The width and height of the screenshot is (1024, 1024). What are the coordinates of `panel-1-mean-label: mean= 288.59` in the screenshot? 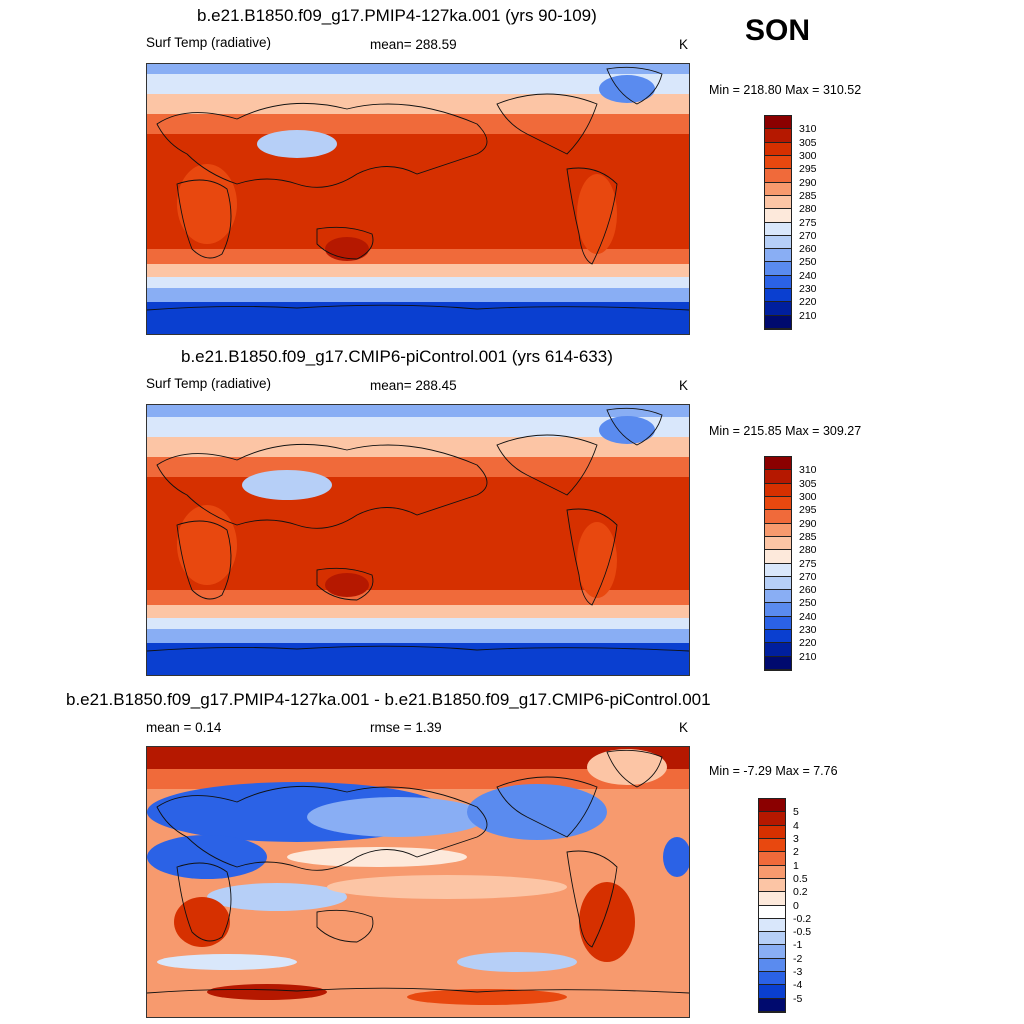 It's located at (413, 44).